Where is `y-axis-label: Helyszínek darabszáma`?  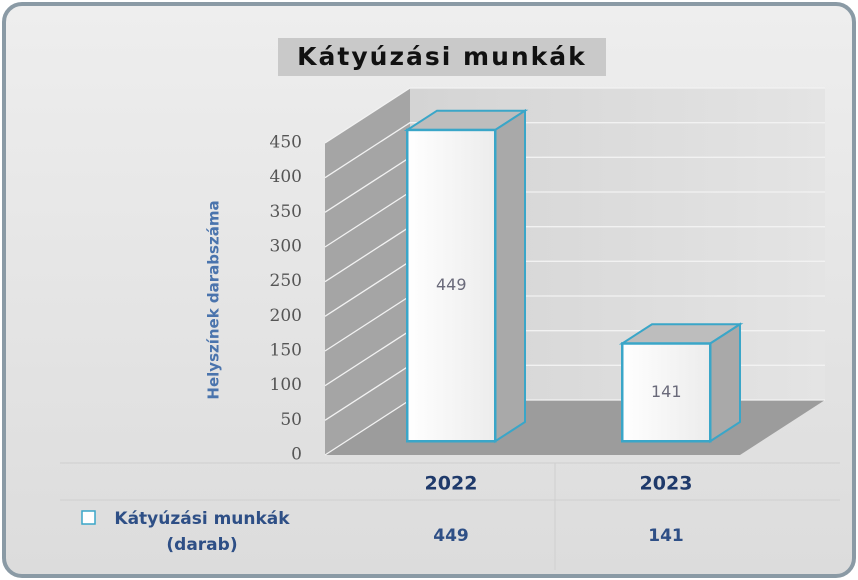
y-axis-label: Helyszínek darabszáma is located at coordinates (214, 299).